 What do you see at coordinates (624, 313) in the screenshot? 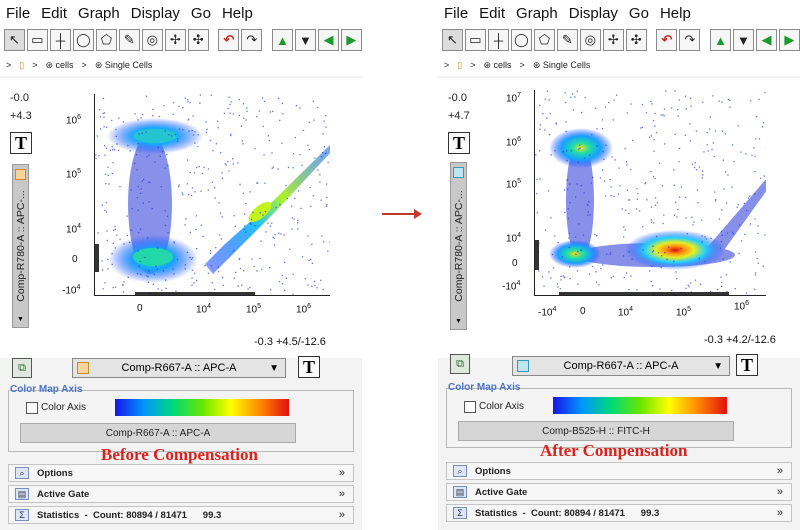
I see `x-tick-base: 10` at bounding box center [624, 313].